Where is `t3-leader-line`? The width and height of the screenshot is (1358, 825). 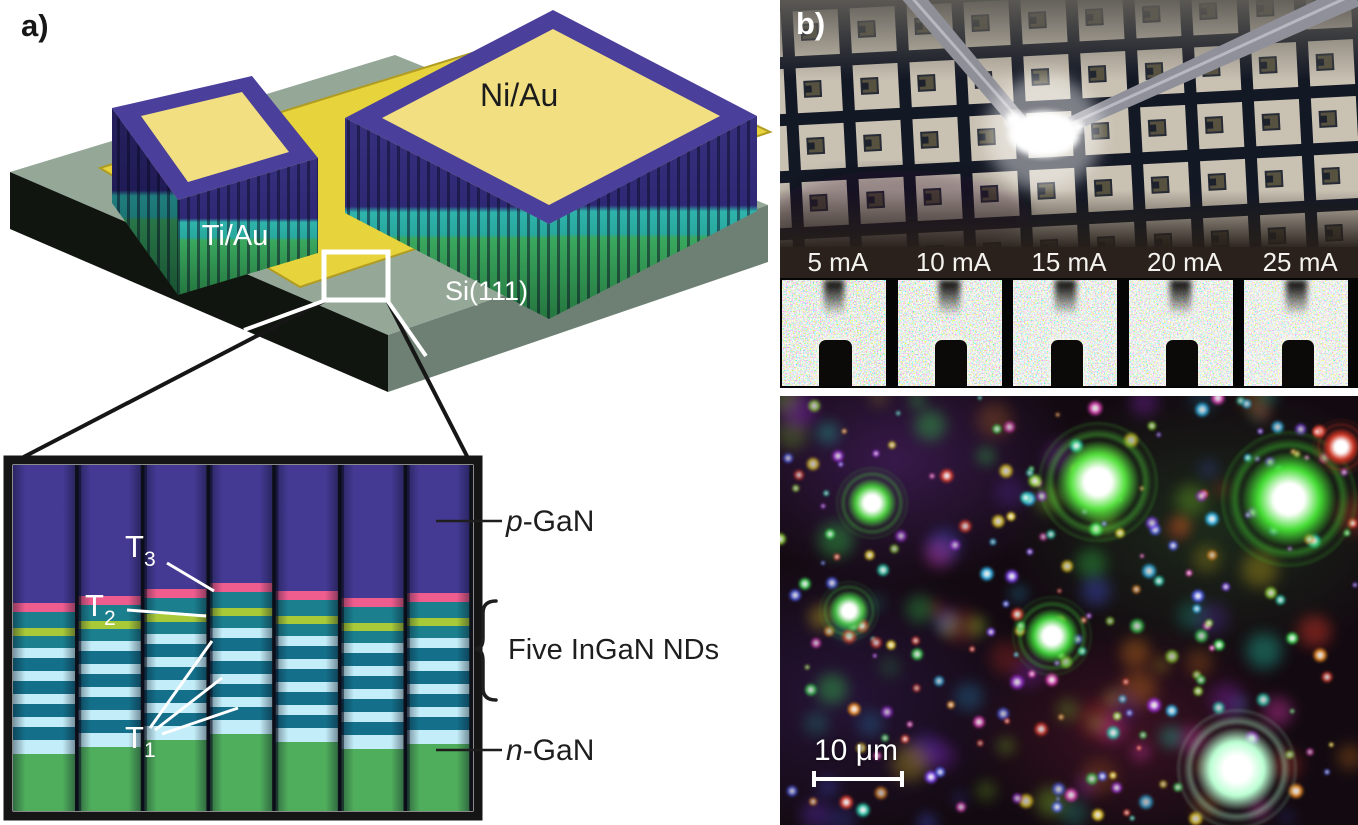
t3-leader-line is located at coordinates (190, 577).